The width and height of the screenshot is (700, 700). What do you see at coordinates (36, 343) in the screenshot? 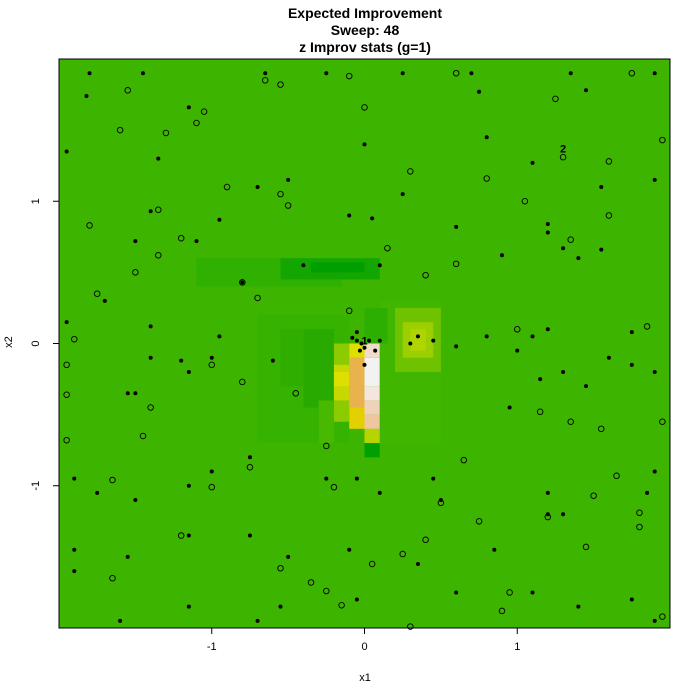
I see `y-tick-label: 0` at bounding box center [36, 343].